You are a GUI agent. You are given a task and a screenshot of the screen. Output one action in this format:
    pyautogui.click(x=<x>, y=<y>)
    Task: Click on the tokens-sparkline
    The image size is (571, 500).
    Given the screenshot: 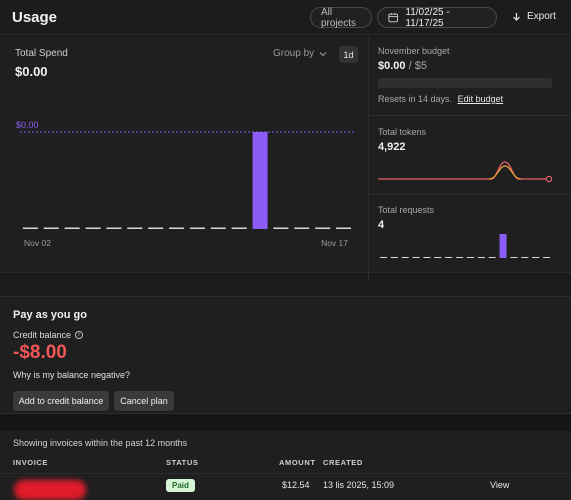 What is the action you would take?
    pyautogui.click(x=465, y=172)
    